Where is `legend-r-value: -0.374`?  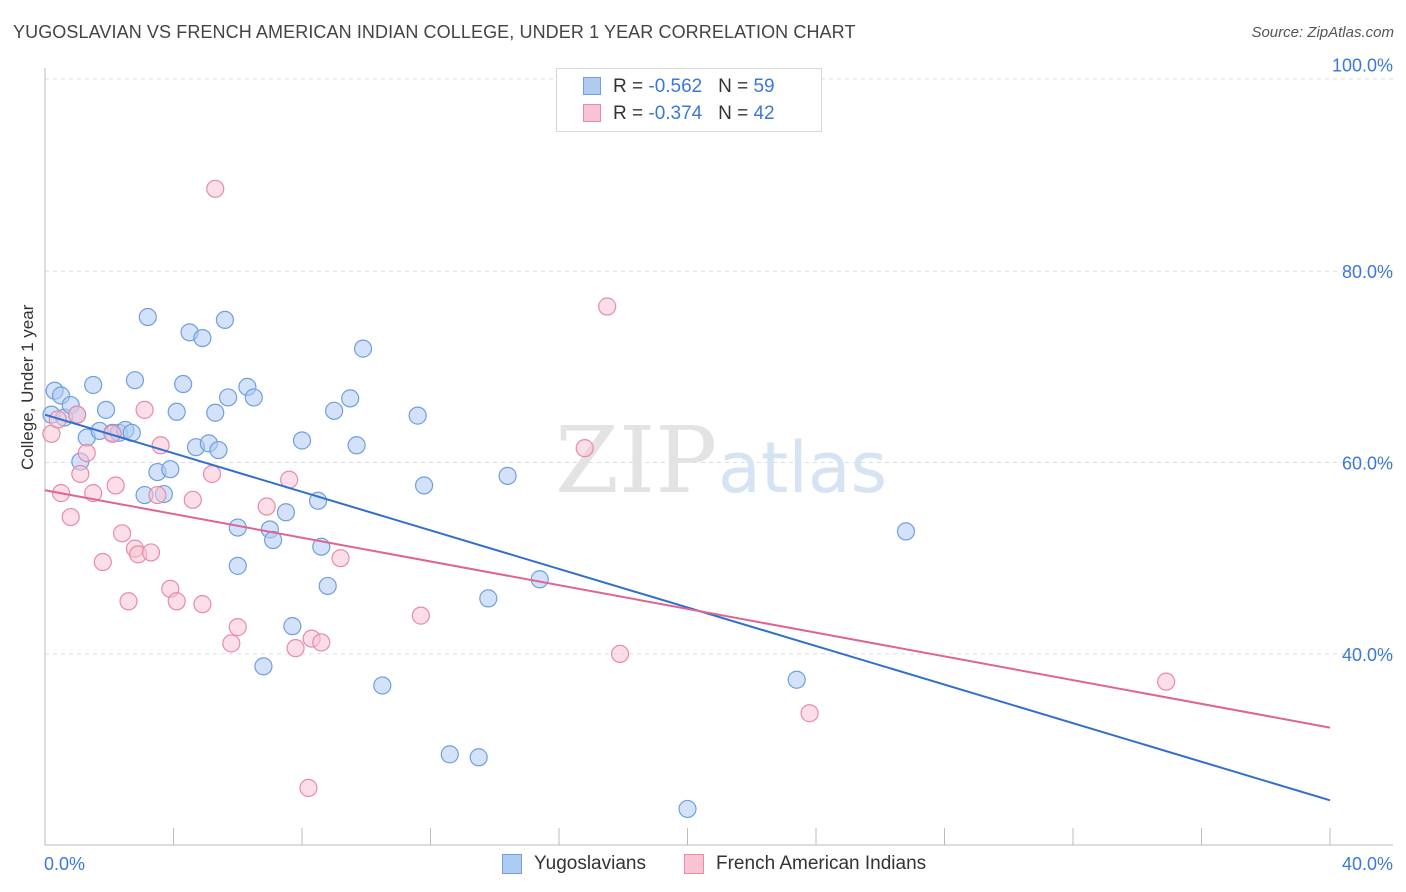 legend-r-value: -0.374 is located at coordinates (675, 113).